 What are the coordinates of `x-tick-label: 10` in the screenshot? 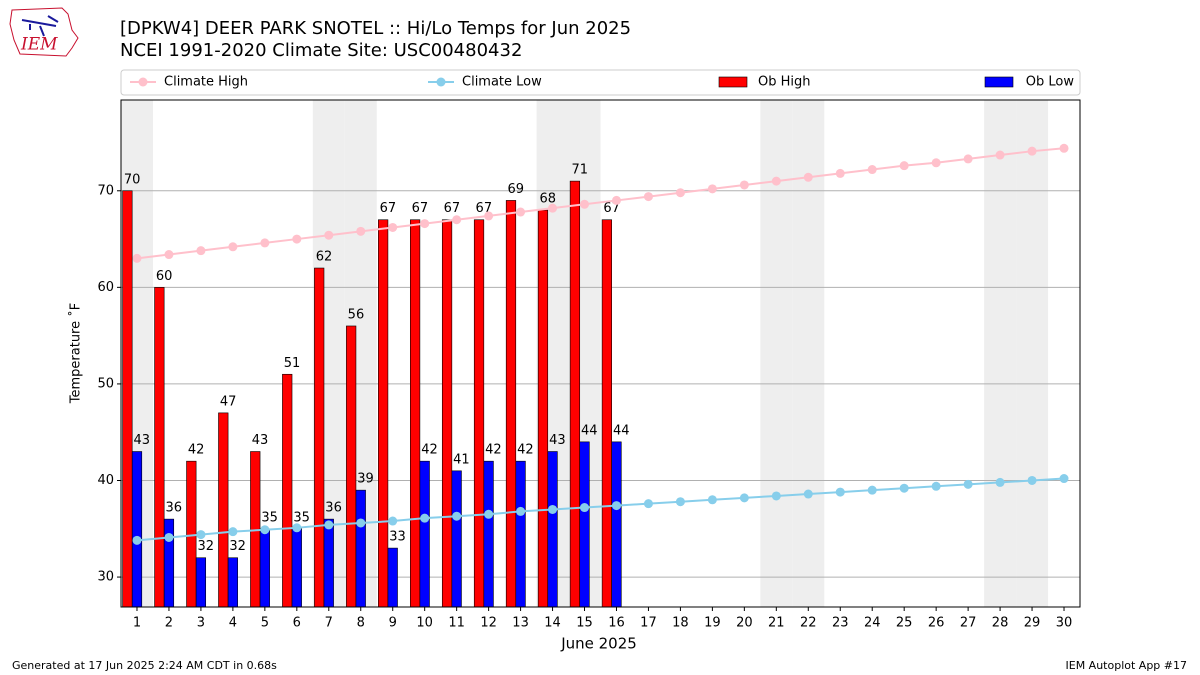 It's located at (424, 623).